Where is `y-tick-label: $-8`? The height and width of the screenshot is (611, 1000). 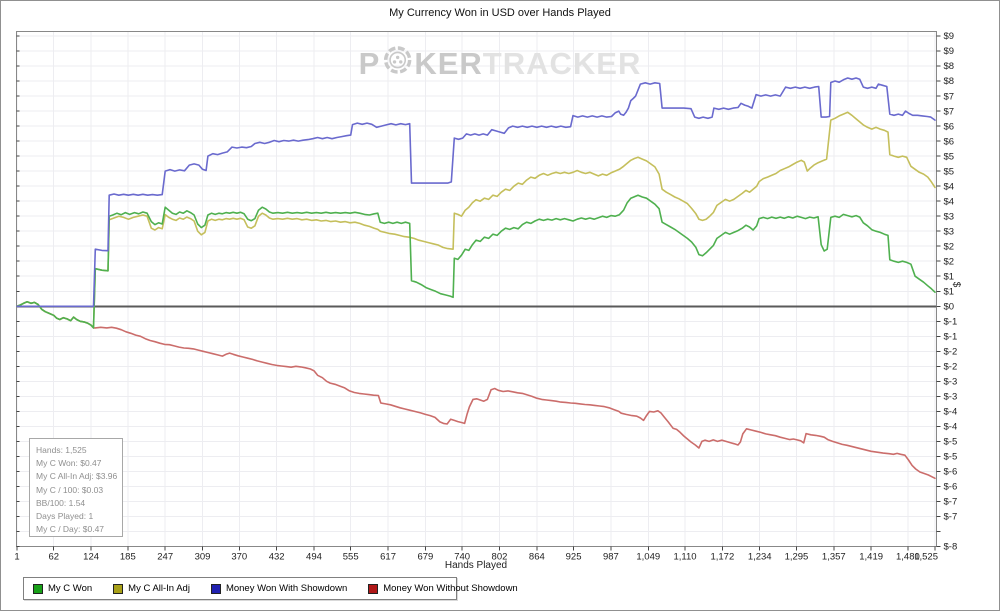 y-tick-label: $-8 is located at coordinates (951, 547).